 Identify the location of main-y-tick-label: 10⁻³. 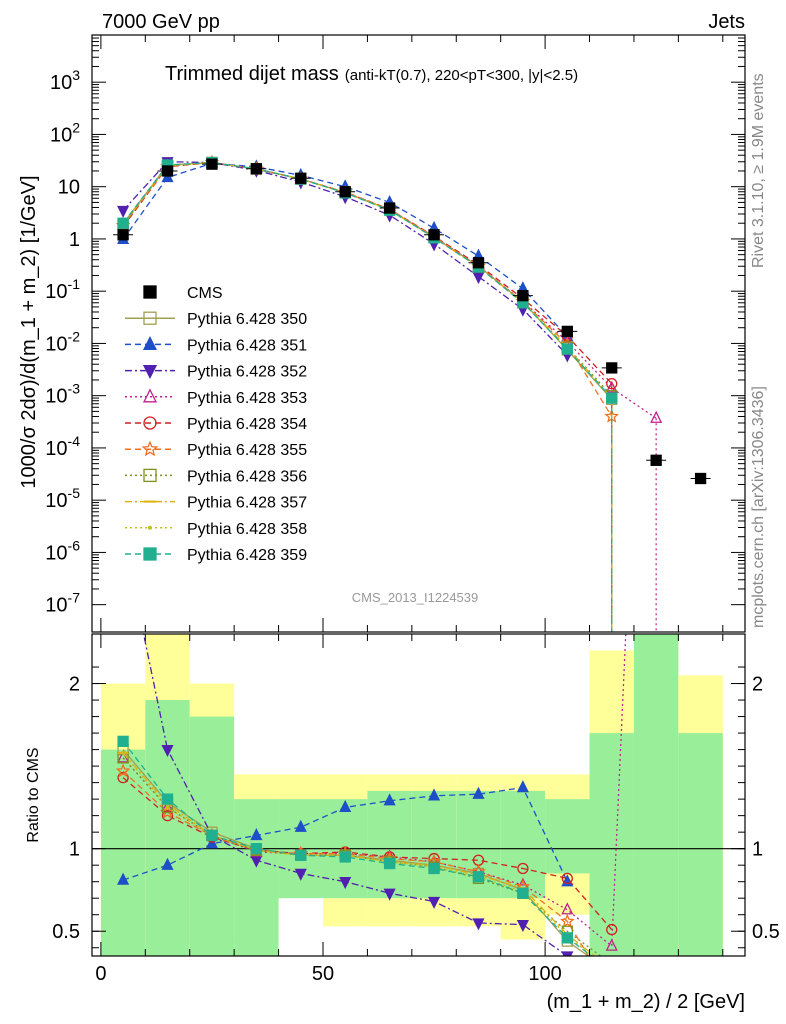
(62, 394).